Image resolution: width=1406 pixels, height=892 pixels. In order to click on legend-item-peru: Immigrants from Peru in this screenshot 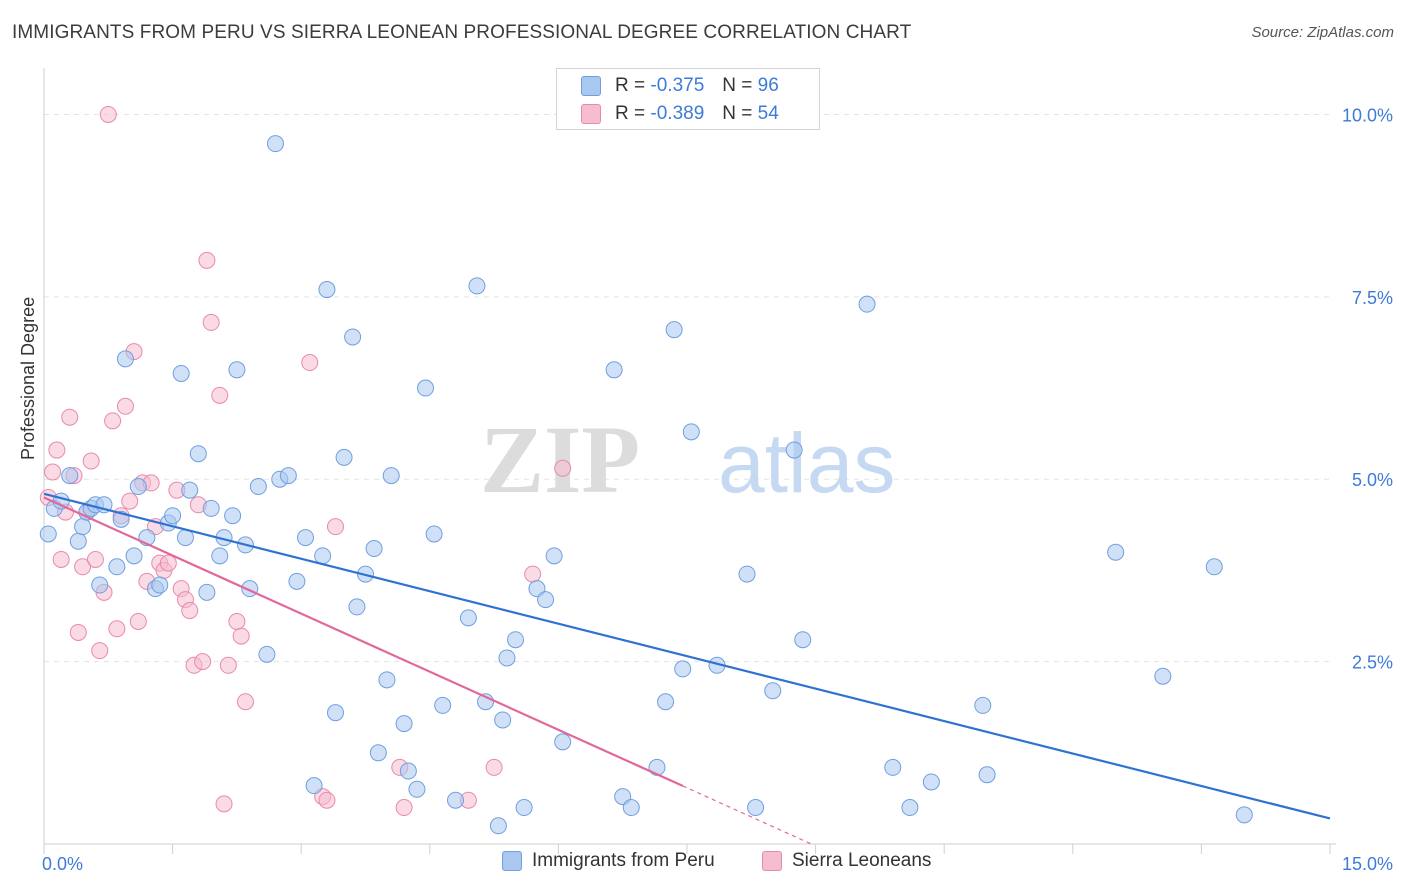, I will do `click(608, 861)`.